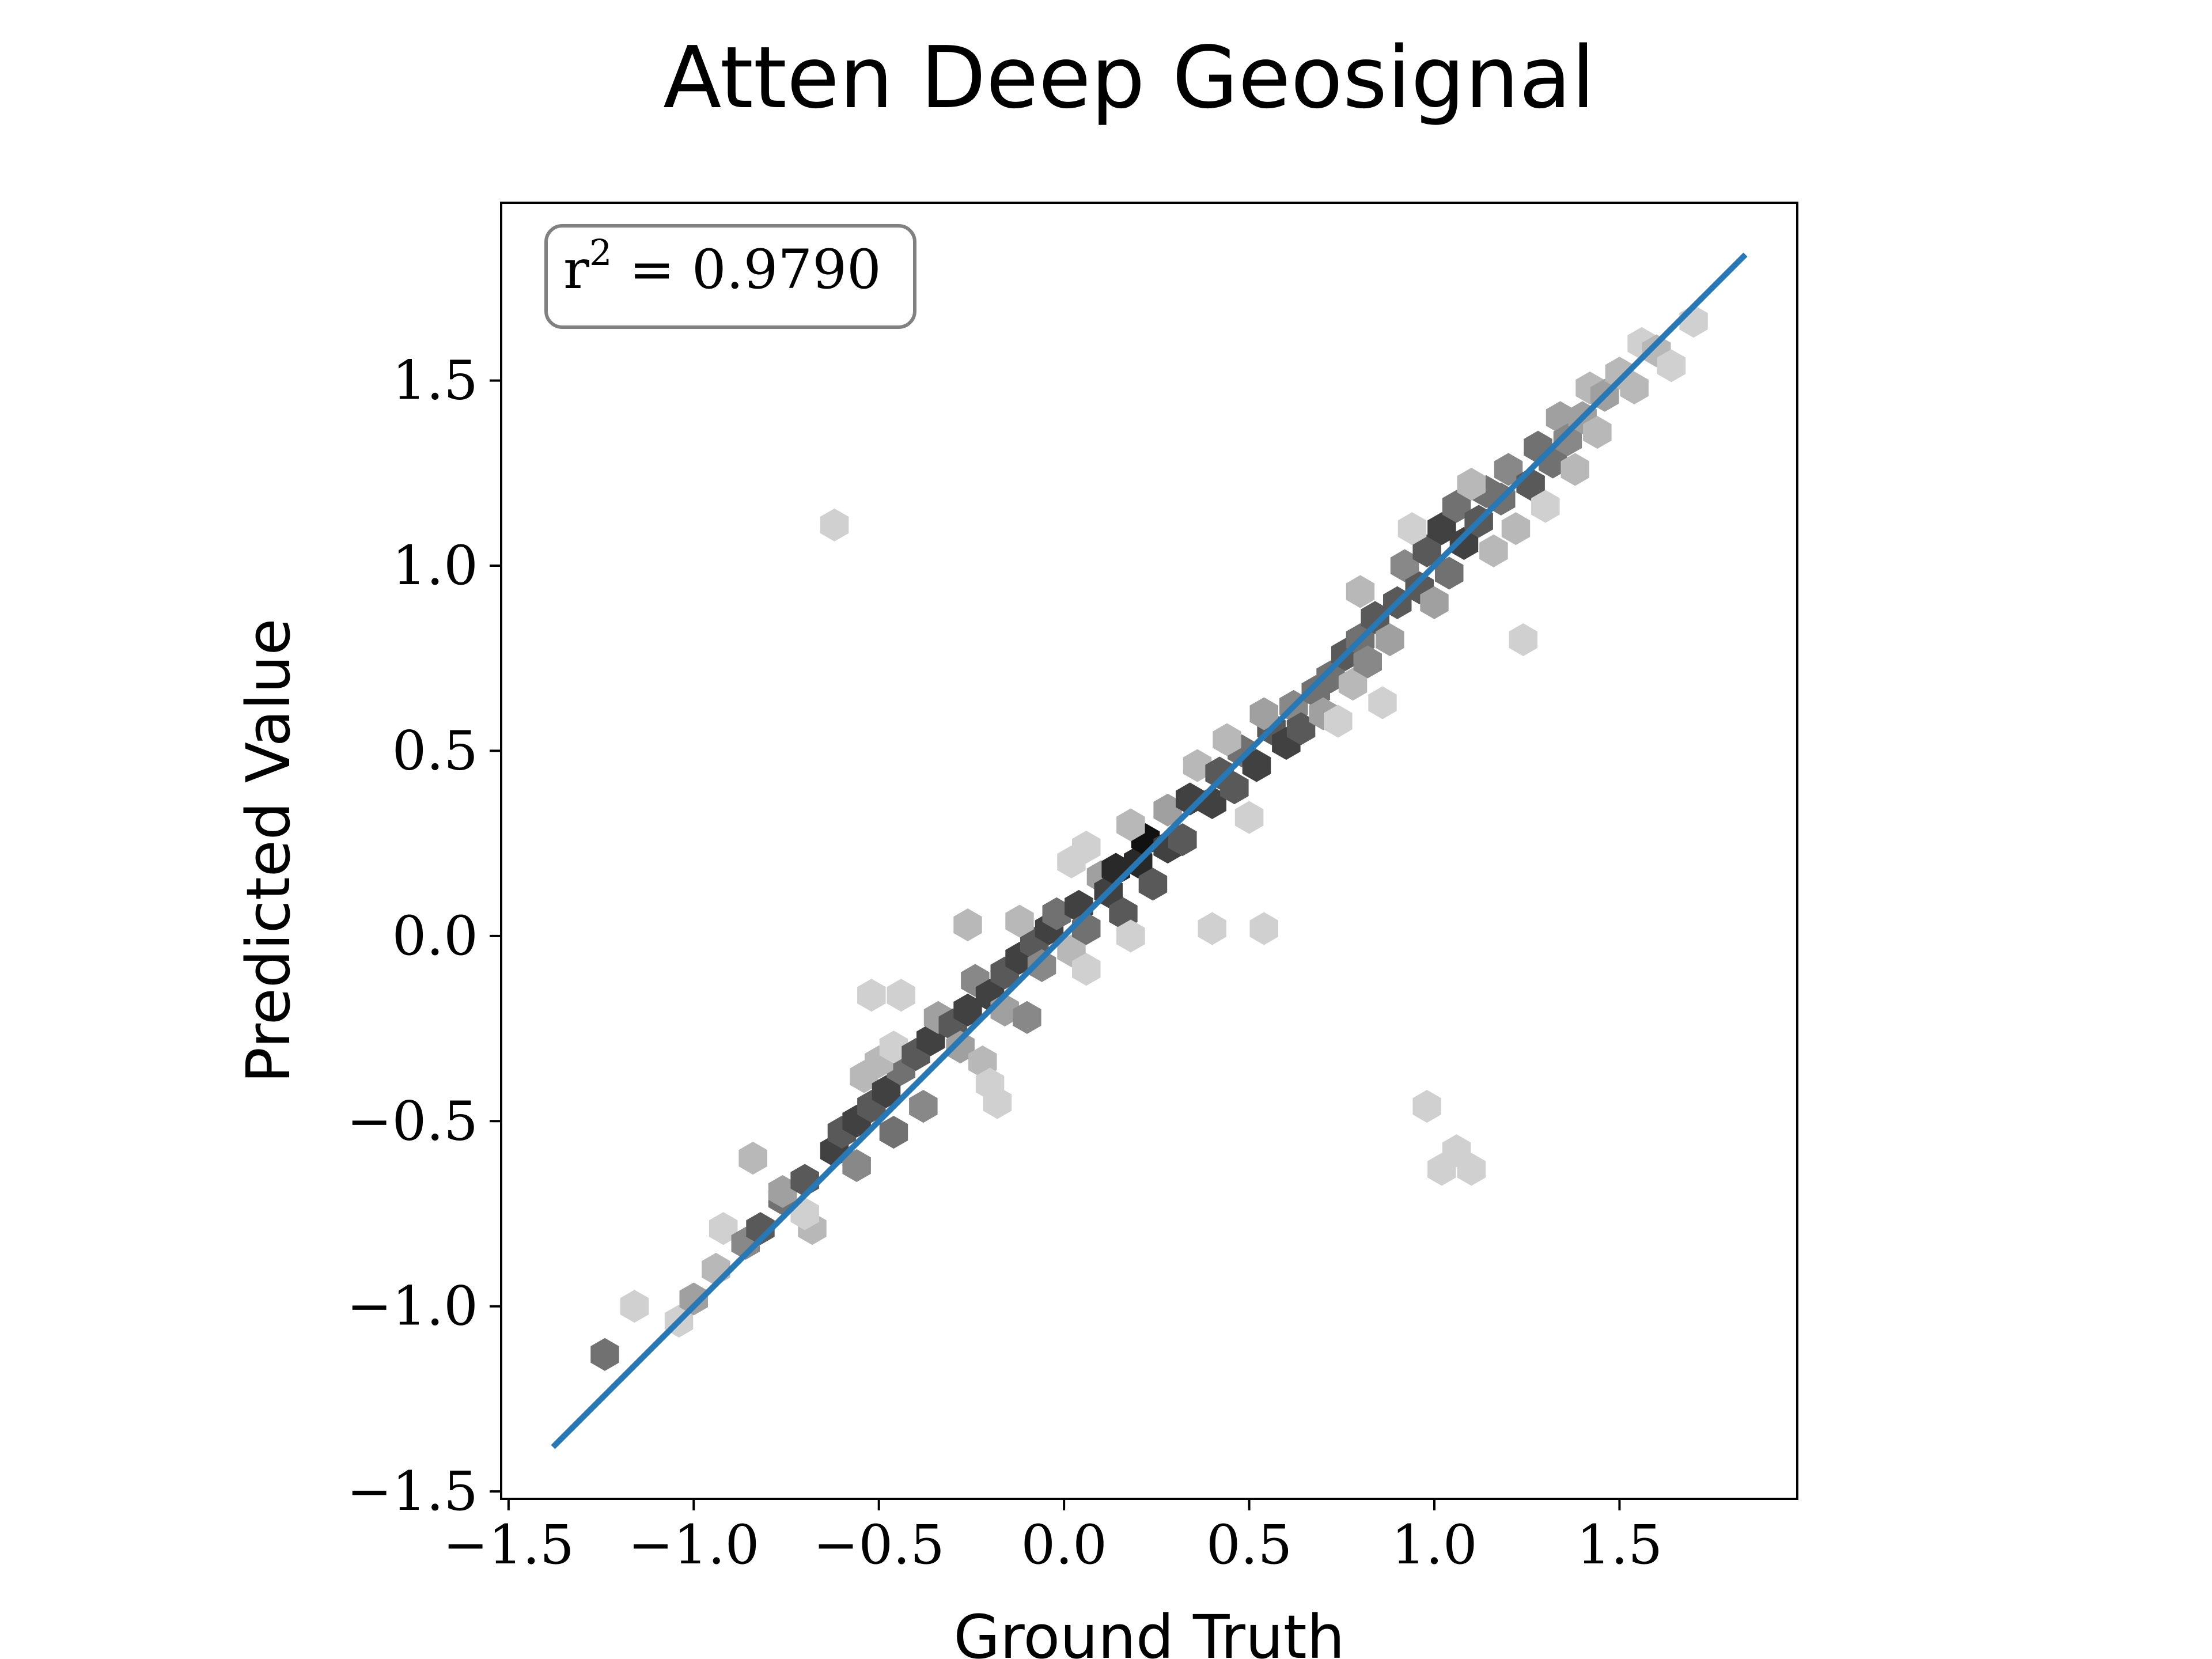 The image size is (2212, 1659). Describe the element at coordinates (508, 1545) in the screenshot. I see `x-tick-label: −1.5` at that location.